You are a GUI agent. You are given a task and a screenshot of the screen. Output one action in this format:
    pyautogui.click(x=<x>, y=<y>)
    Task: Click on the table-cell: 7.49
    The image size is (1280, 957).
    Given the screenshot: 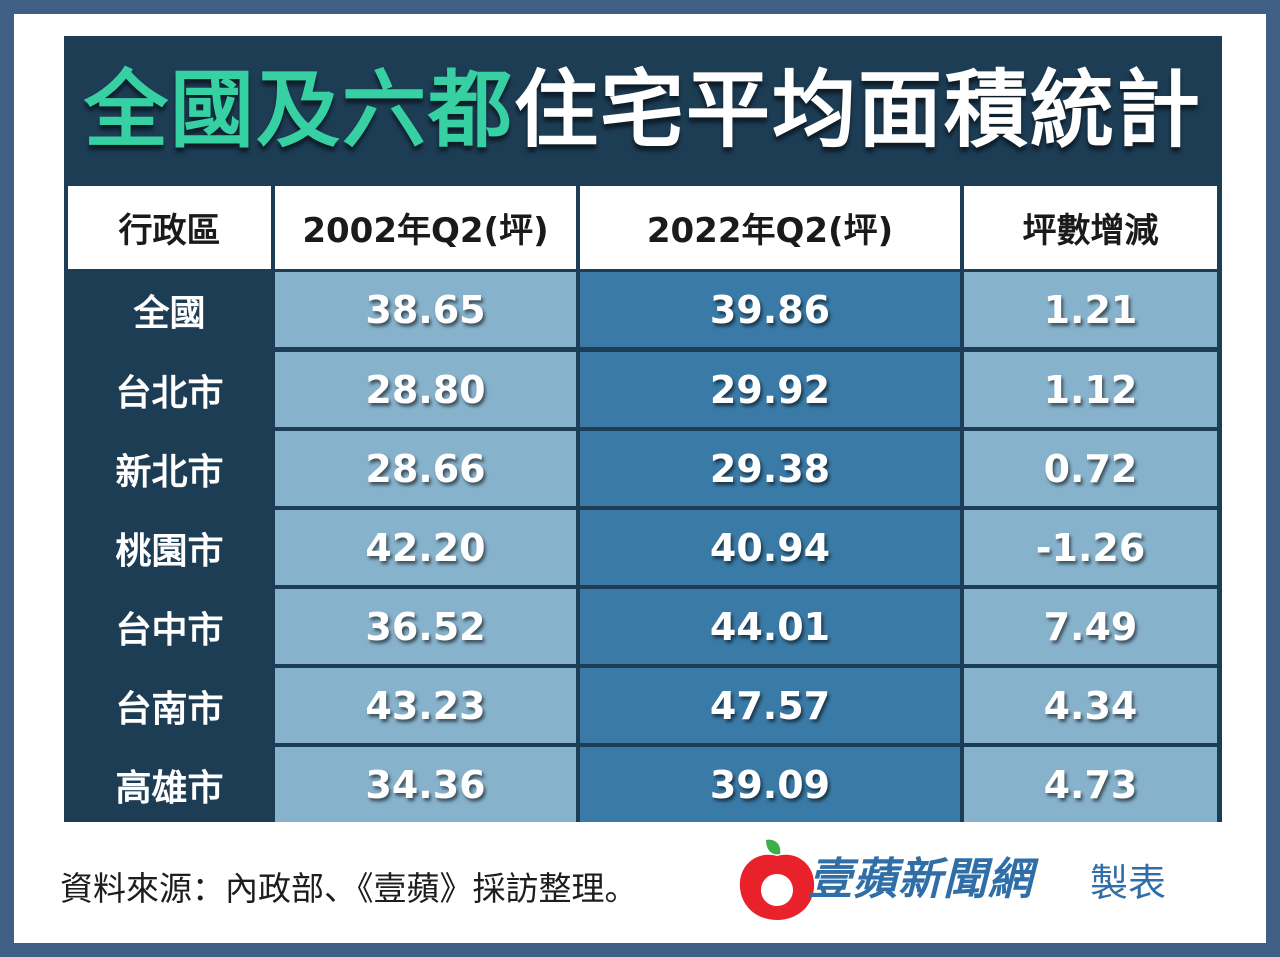 What is the action you would take?
    pyautogui.click(x=1090, y=626)
    